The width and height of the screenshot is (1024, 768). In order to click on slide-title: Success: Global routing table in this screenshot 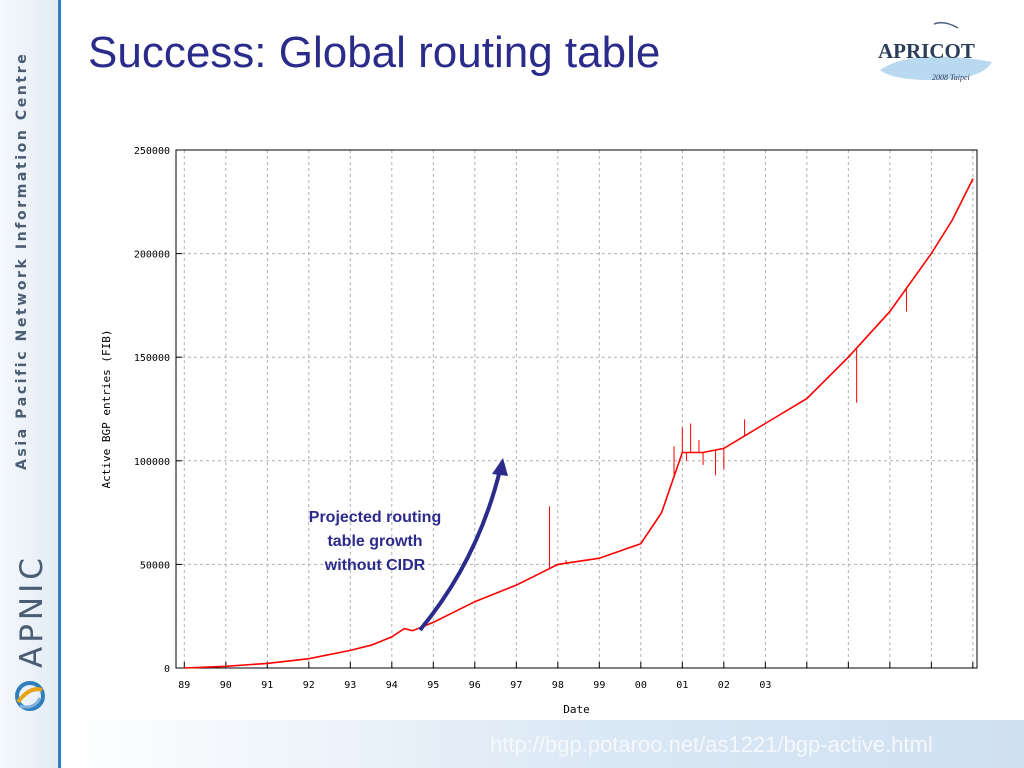, I will do `click(374, 52)`.